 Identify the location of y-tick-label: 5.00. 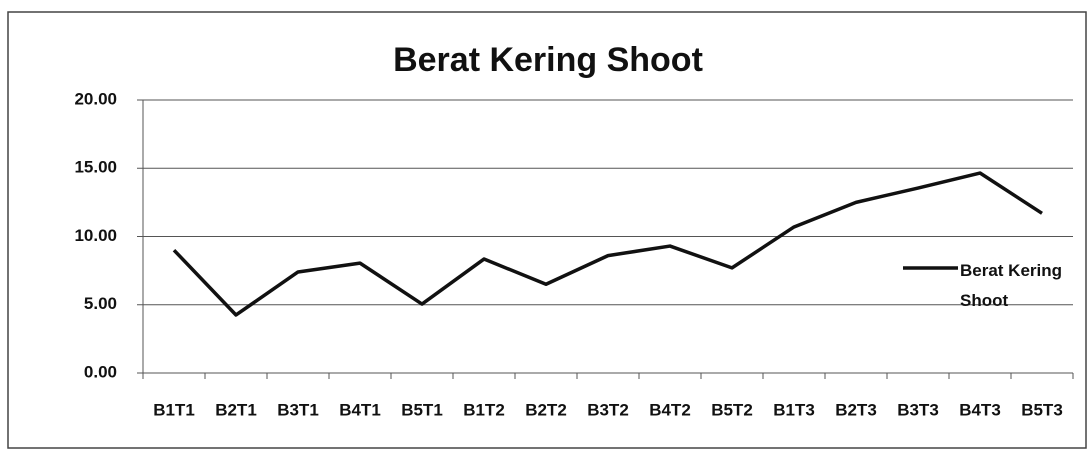
(100, 303).